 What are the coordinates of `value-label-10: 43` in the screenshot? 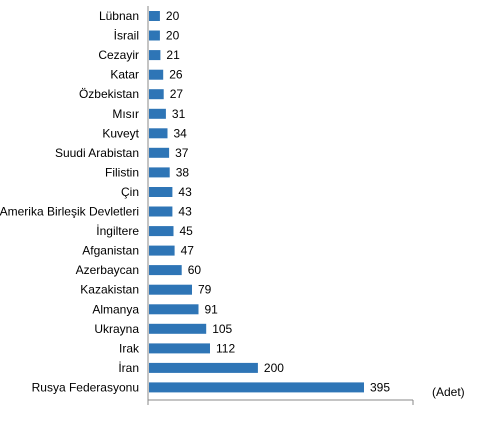 It's located at (185, 212).